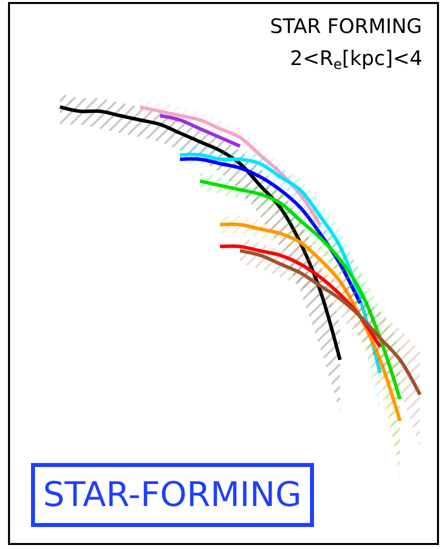 The height and width of the screenshot is (549, 441). What do you see at coordinates (346, 26) in the screenshot?
I see `text: STAR FORMING` at bounding box center [346, 26].